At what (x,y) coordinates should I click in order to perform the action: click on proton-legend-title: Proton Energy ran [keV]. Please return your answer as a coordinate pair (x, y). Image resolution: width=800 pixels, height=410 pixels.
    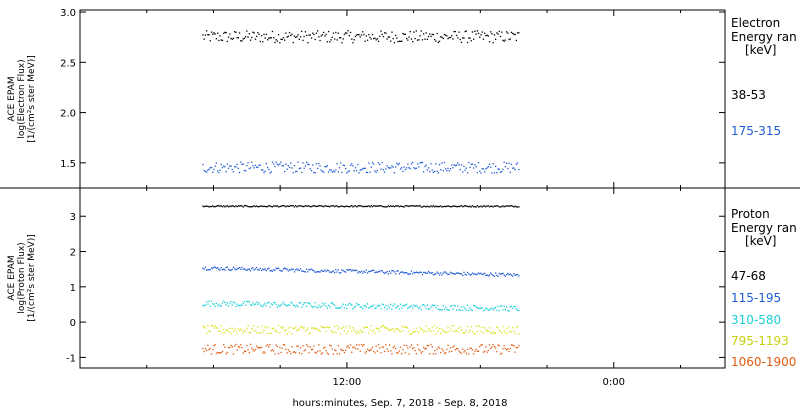
    Looking at the image, I should click on (764, 227).